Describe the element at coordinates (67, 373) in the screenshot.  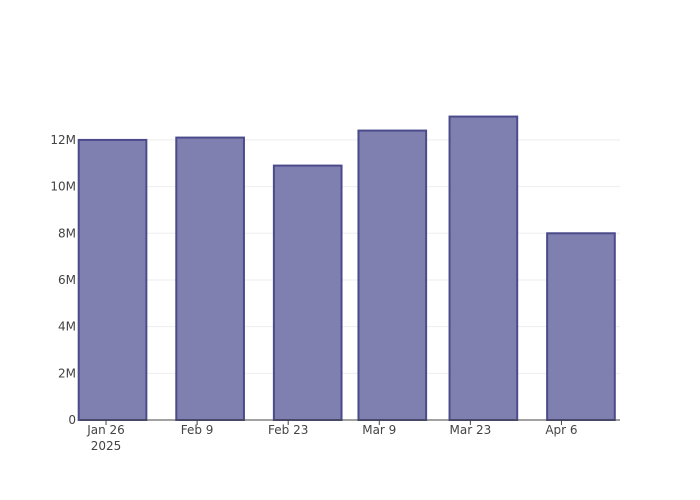
I see `y-tick-label: 2M` at that location.